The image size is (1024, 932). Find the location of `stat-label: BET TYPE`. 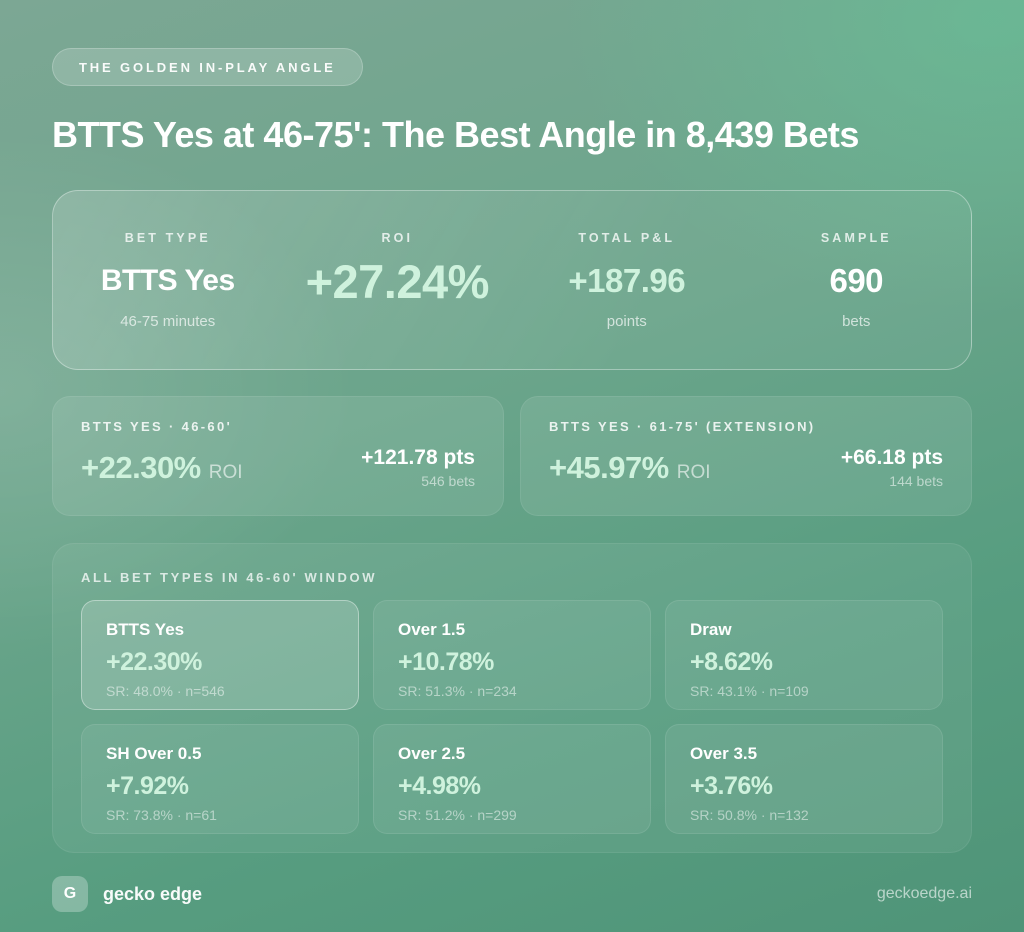

stat-label: BET TYPE is located at coordinates (167, 238).